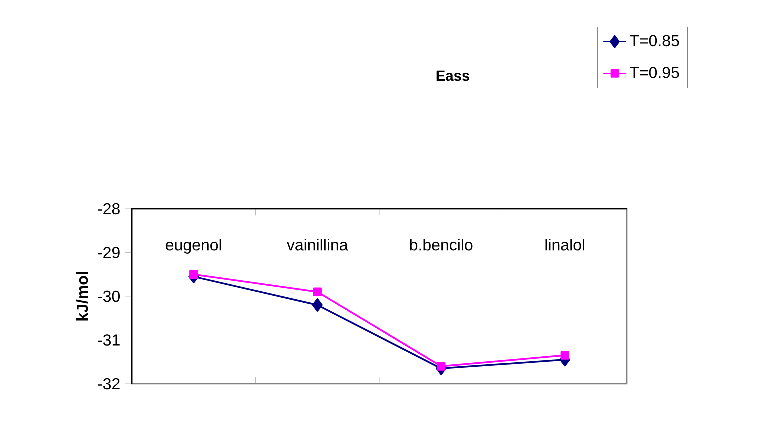  Describe the element at coordinates (655, 41) in the screenshot. I see `legend-label: T=0.85` at that location.